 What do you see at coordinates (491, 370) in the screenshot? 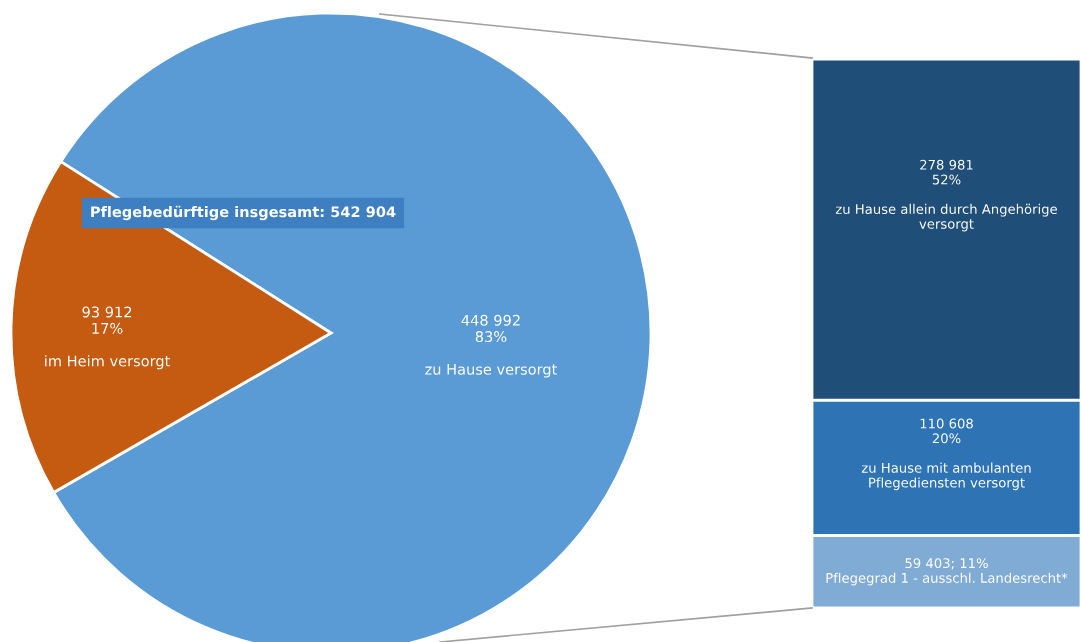
I see `slice-label: zu Hause versorgt` at bounding box center [491, 370].